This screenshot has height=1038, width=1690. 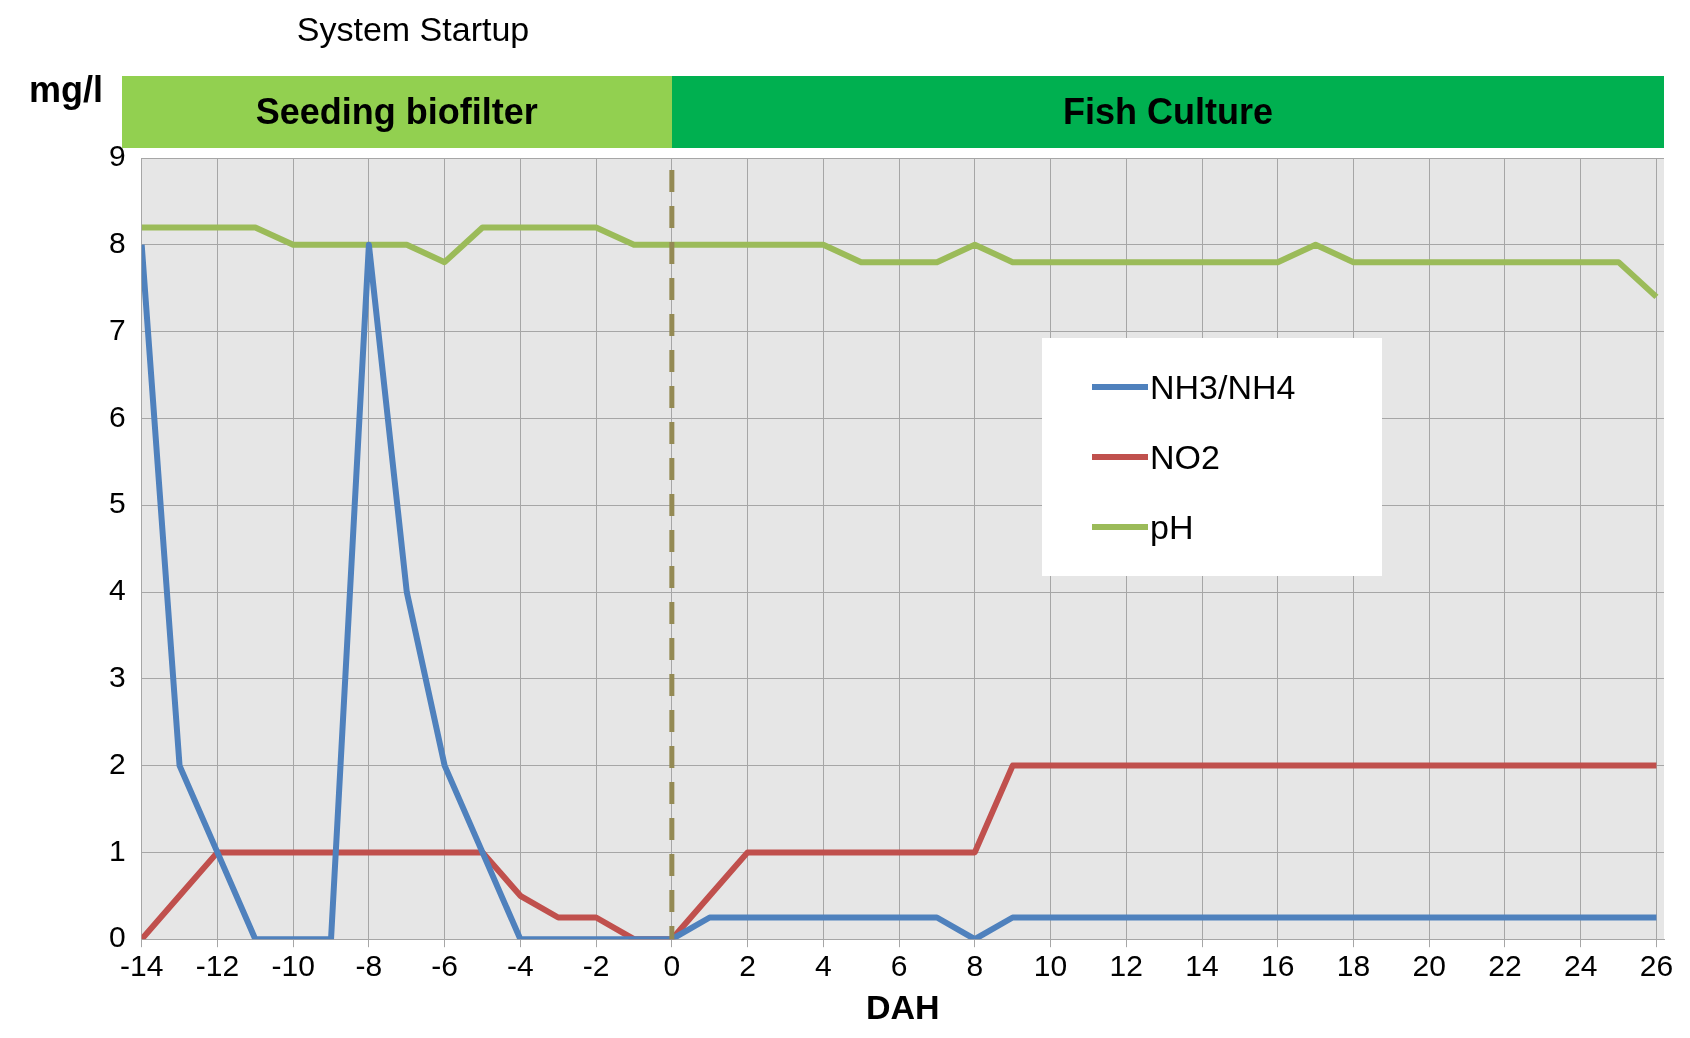 I want to click on x-tick-label: 26, so click(x=1656, y=966).